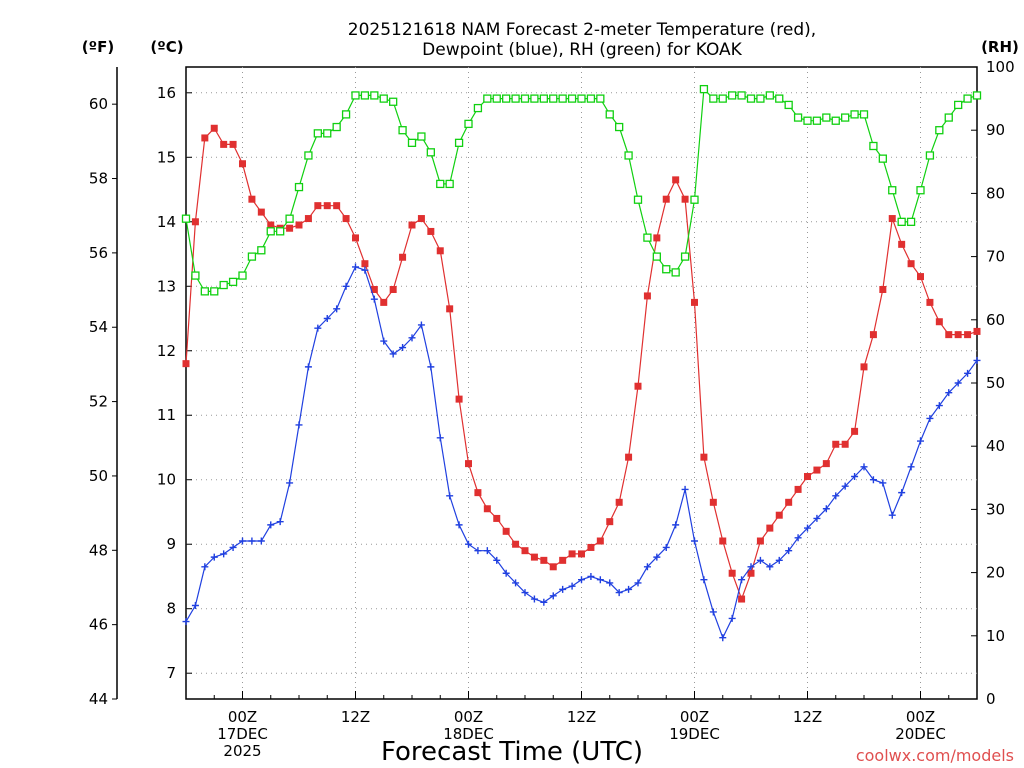 Image resolution: width=1024 pixels, height=768 pixels. I want to click on celsius-axis: 7 8 9 10 11 12 13 14 15 16, so click(174, 383).